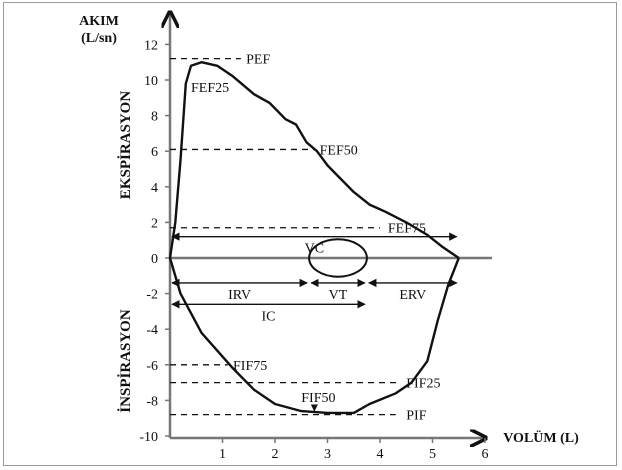 The image size is (622, 470). Describe the element at coordinates (432, 454) in the screenshot. I see `x-tick-label: 5` at that location.